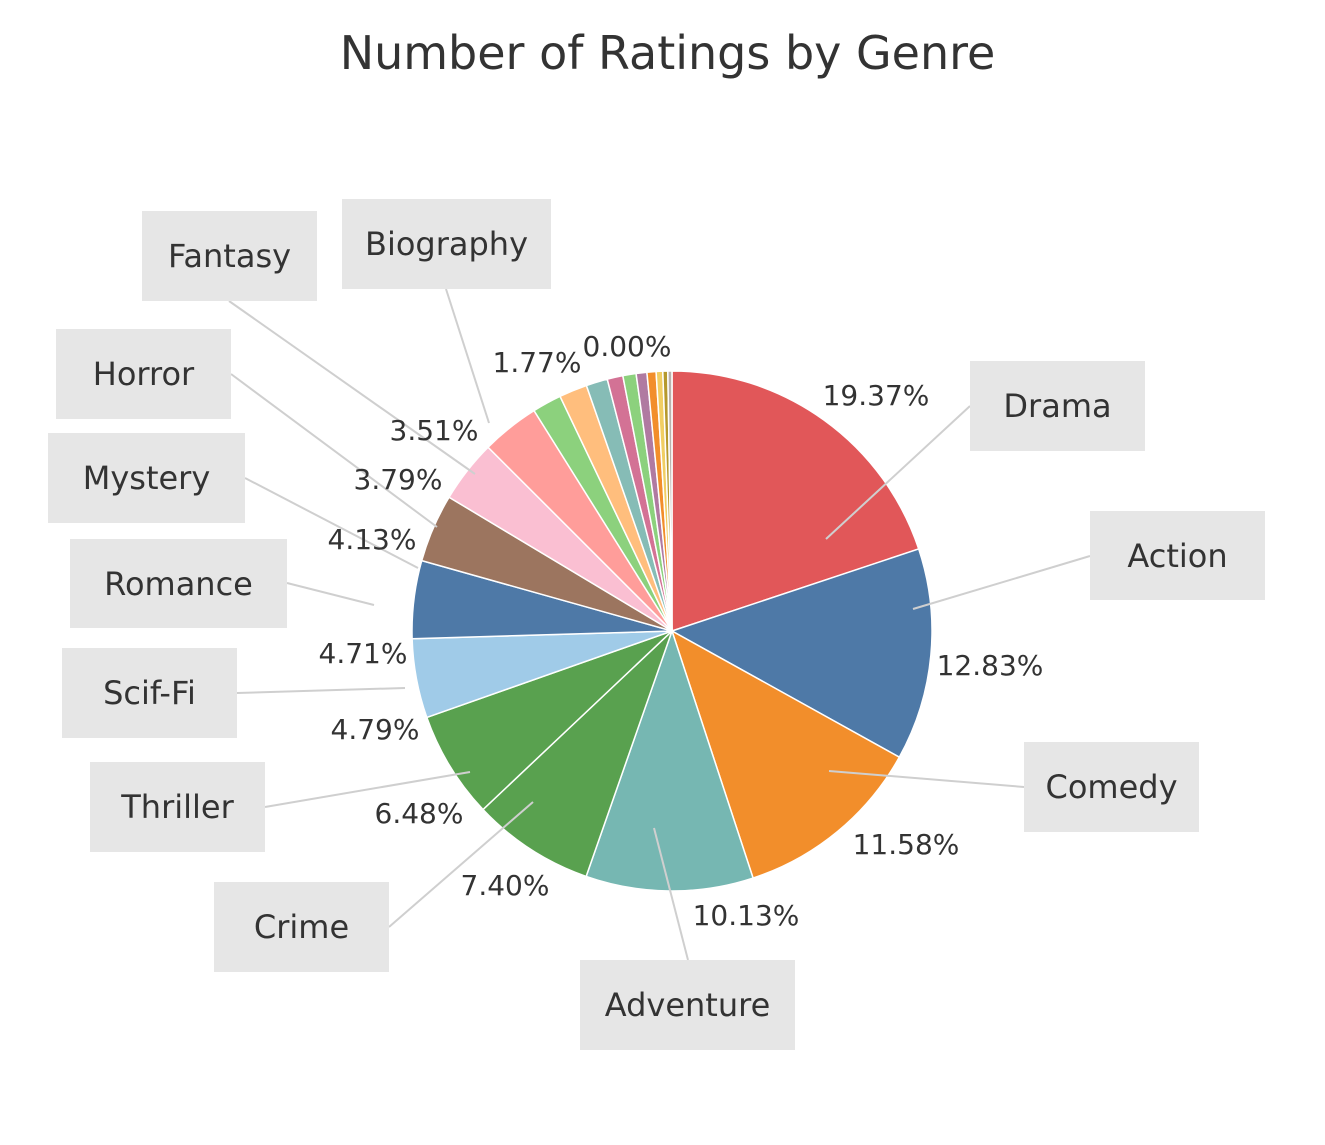 The width and height of the screenshot is (1325, 1145). What do you see at coordinates (667, 53) in the screenshot?
I see `chart-title: Number of Ratings by Genre` at bounding box center [667, 53].